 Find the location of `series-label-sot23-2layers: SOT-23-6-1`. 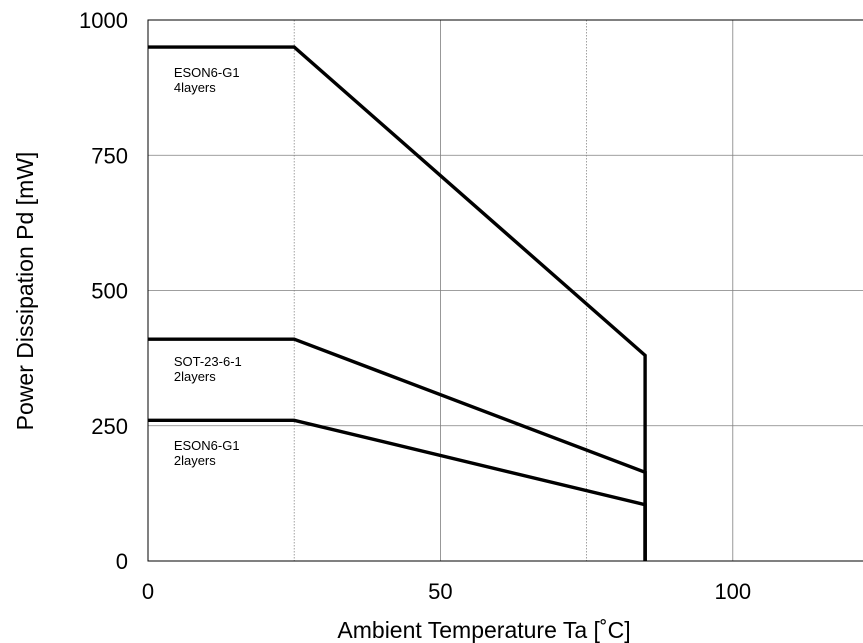

series-label-sot23-2layers: SOT-23-6-1 is located at coordinates (208, 361).